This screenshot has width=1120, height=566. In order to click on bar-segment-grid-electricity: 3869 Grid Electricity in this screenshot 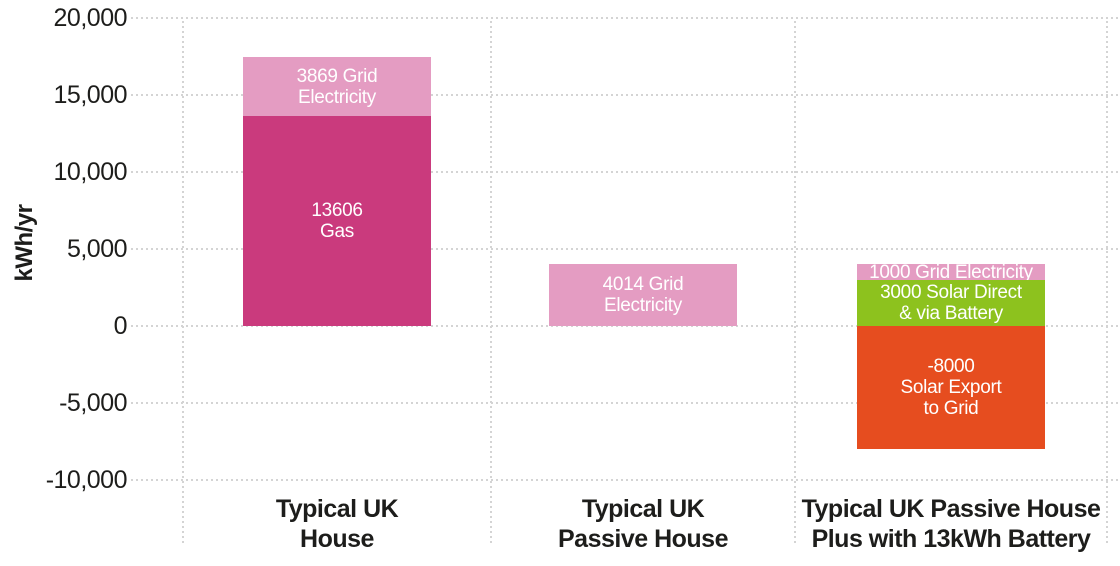, I will do `click(337, 86)`.